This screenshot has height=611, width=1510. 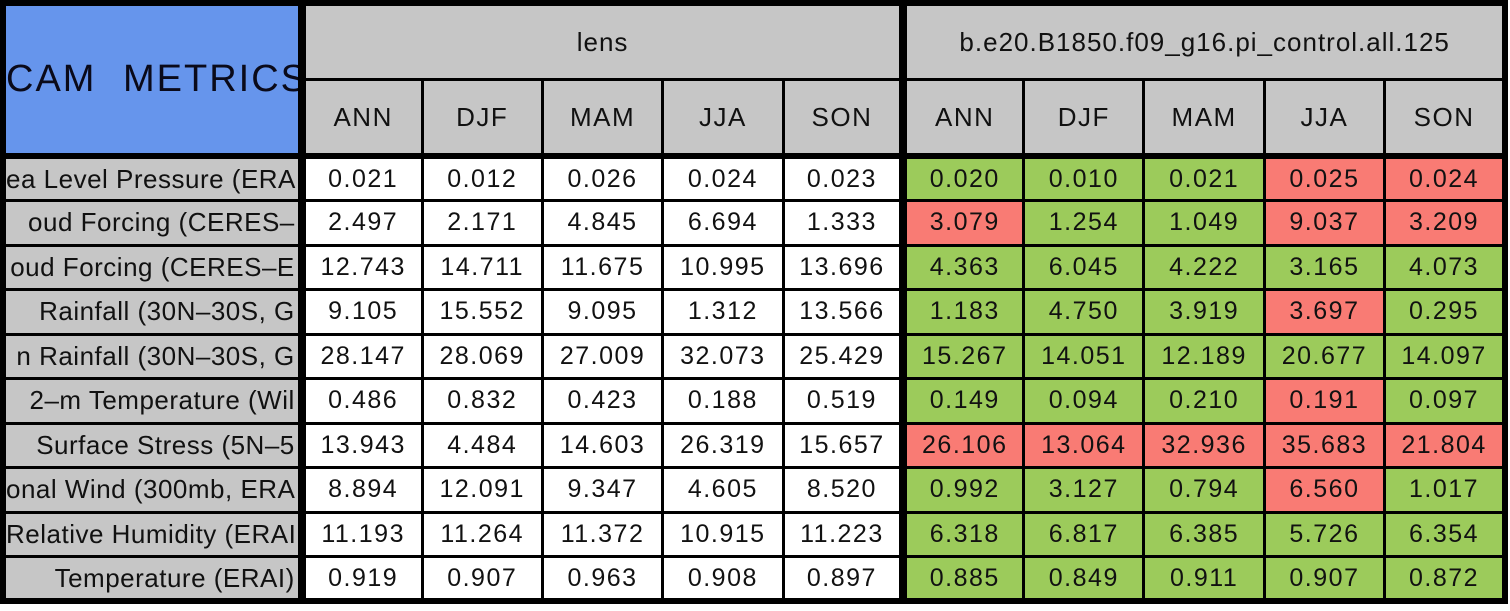 I want to click on lens-value-cell: 13.696, so click(x=843, y=267).